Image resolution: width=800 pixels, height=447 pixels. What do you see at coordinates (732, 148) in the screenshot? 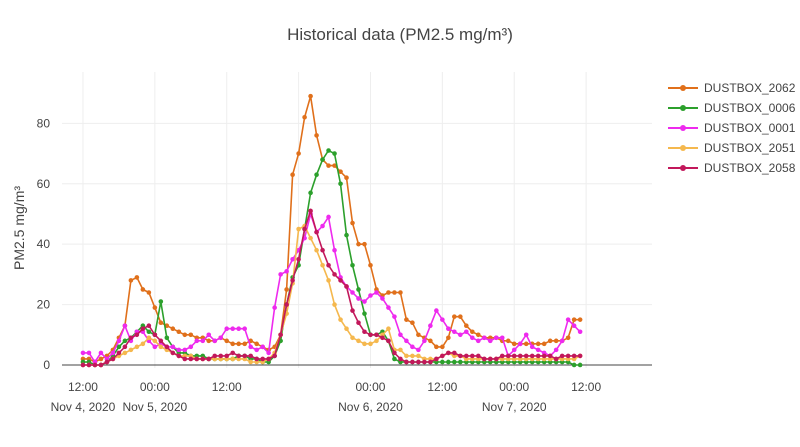
I see `legend-item: DUSTBOX_2051` at bounding box center [732, 148].